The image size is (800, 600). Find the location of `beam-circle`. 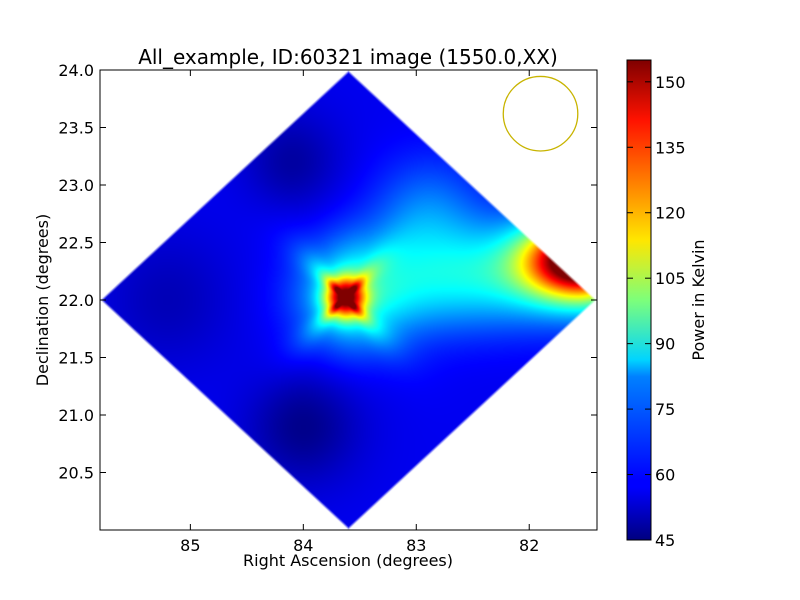

beam-circle is located at coordinates (540, 113).